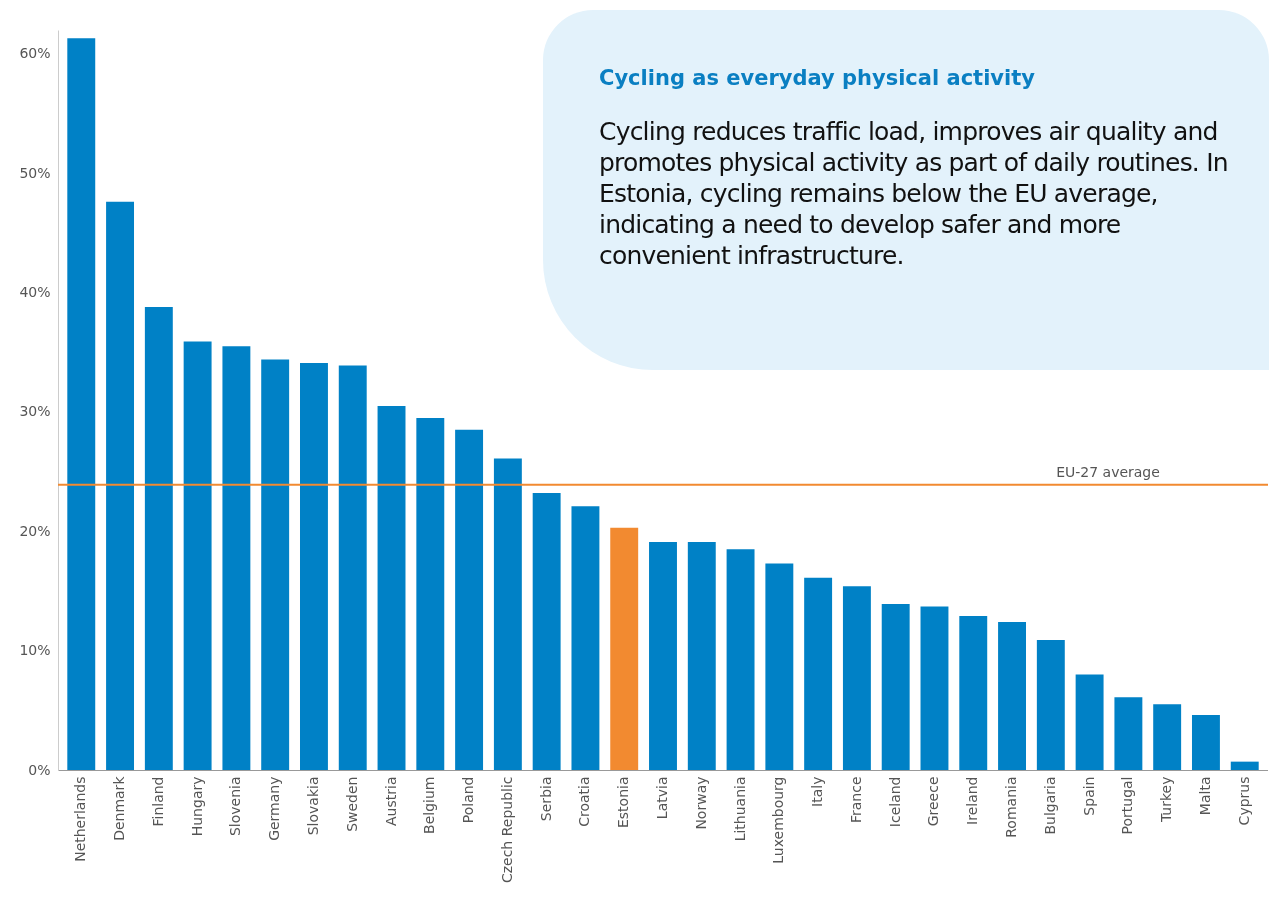 This screenshot has height=899, width=1269. What do you see at coordinates (157, 801) in the screenshot?
I see `x-tick-label: Finland` at bounding box center [157, 801].